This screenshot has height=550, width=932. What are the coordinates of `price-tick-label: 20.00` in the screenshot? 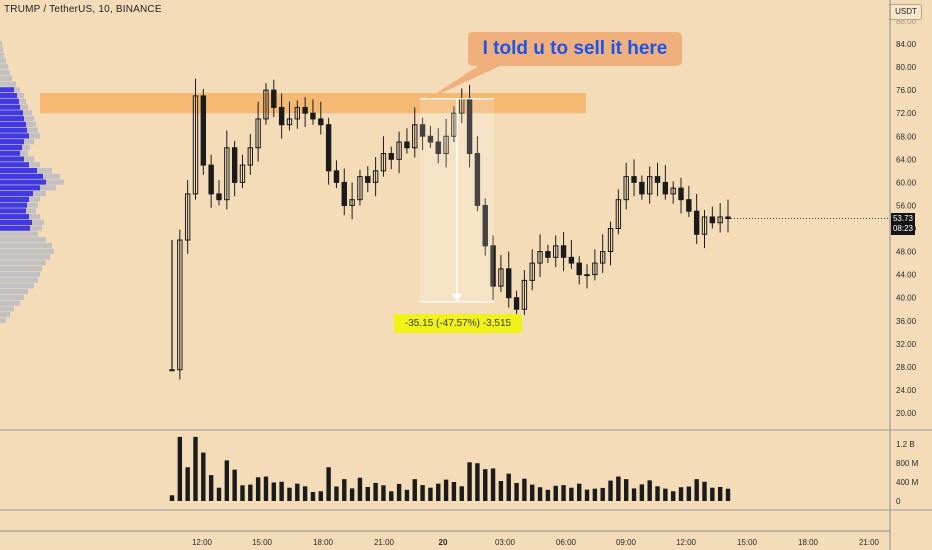 It's located at (906, 413).